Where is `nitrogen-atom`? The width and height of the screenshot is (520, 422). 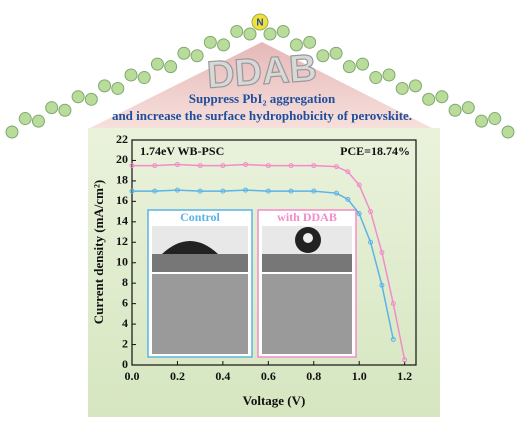 nitrogen-atom is located at coordinates (260, 22).